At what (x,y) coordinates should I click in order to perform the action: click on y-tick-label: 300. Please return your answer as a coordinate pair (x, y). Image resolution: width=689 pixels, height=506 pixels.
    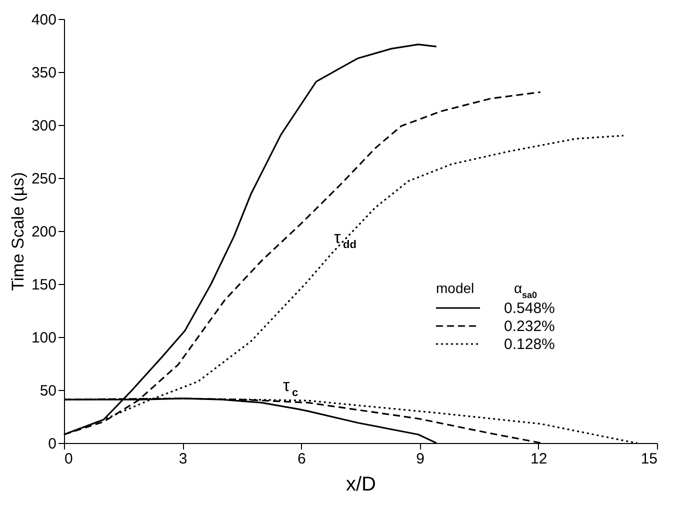
    Looking at the image, I should click on (43, 126).